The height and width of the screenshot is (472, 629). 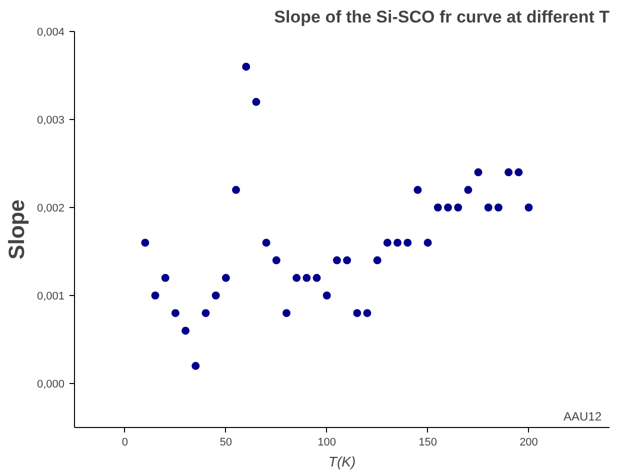 What do you see at coordinates (50, 296) in the screenshot?
I see `y-tick-label: 0,001` at bounding box center [50, 296].